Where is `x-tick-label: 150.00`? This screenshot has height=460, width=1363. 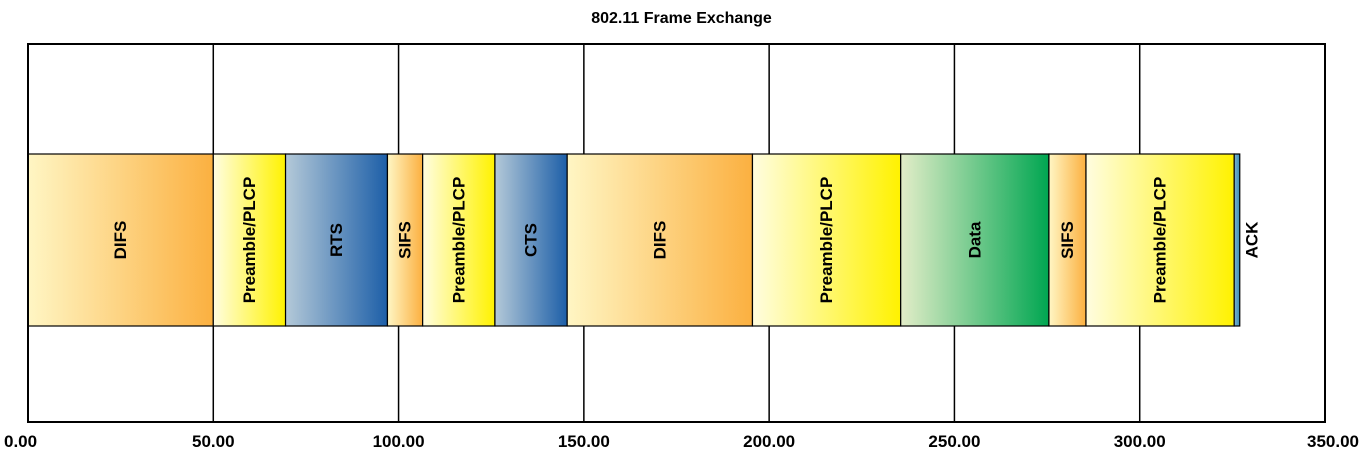 x-tick-label: 150.00 is located at coordinates (584, 441).